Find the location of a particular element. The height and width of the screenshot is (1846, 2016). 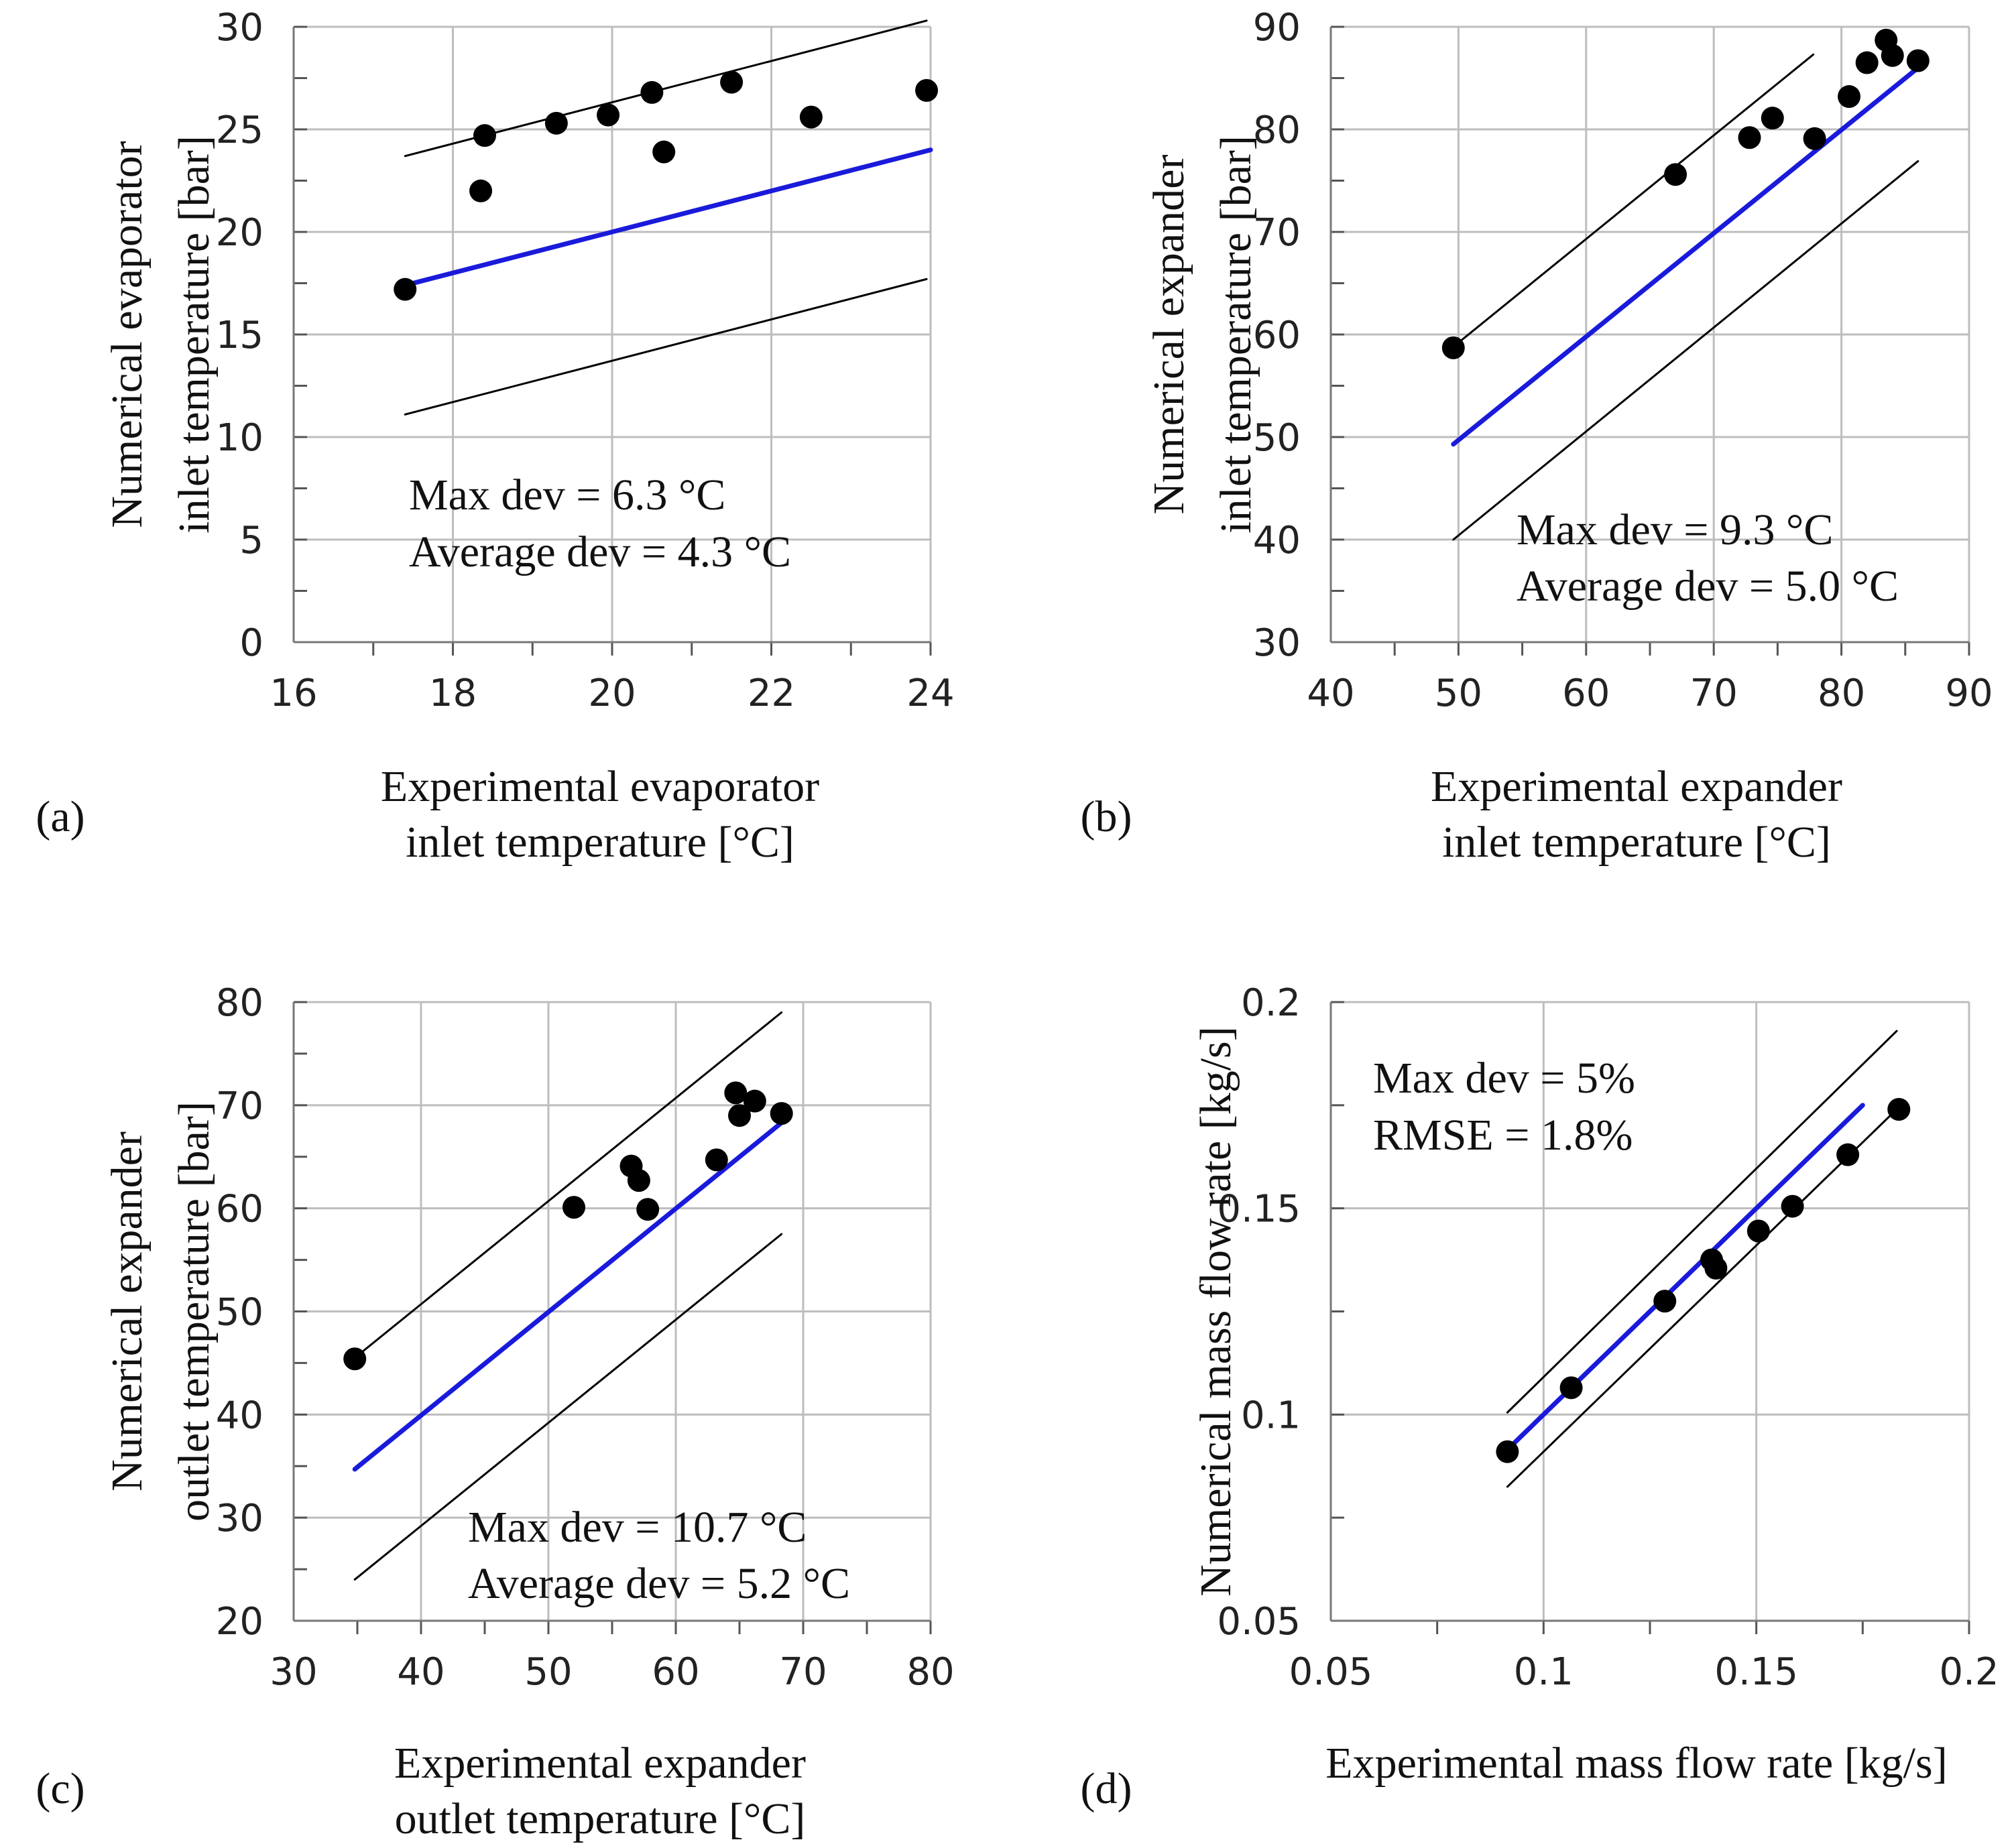

x-tick-label: 20 is located at coordinates (612, 693).